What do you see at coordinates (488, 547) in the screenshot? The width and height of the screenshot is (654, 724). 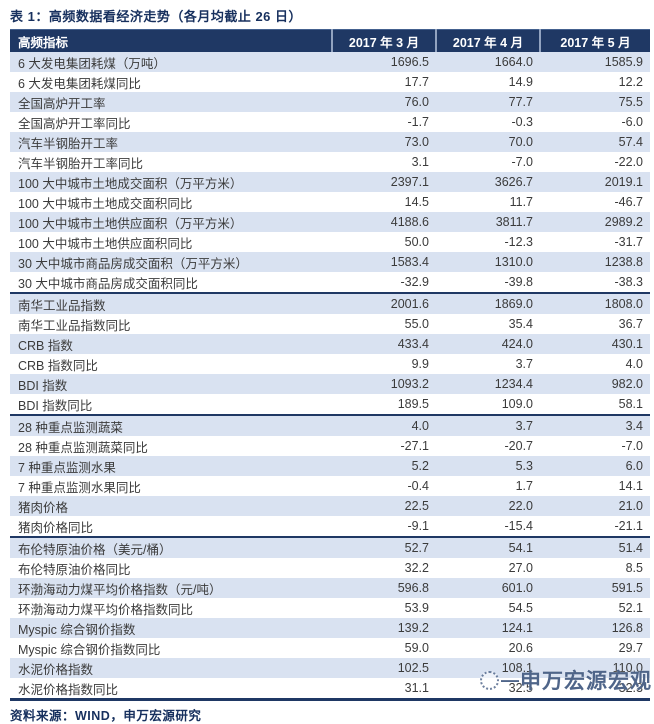 I see `value-cell: 54.1` at bounding box center [488, 547].